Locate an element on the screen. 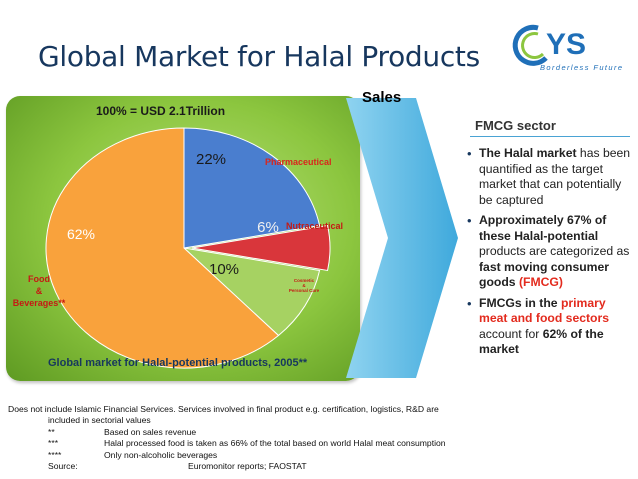 The width and height of the screenshot is (638, 479). page-title: Global Market for Halal Products is located at coordinates (259, 56).